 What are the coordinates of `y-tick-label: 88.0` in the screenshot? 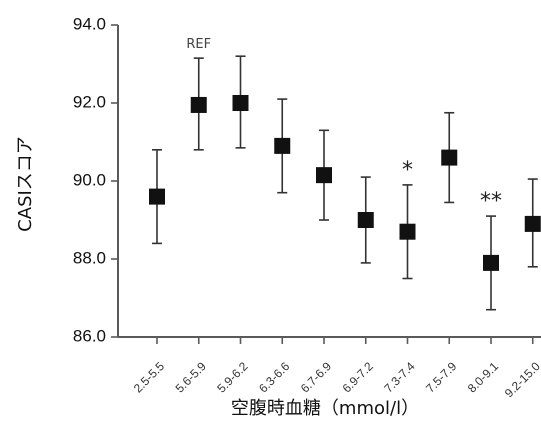 It's located at (89, 257).